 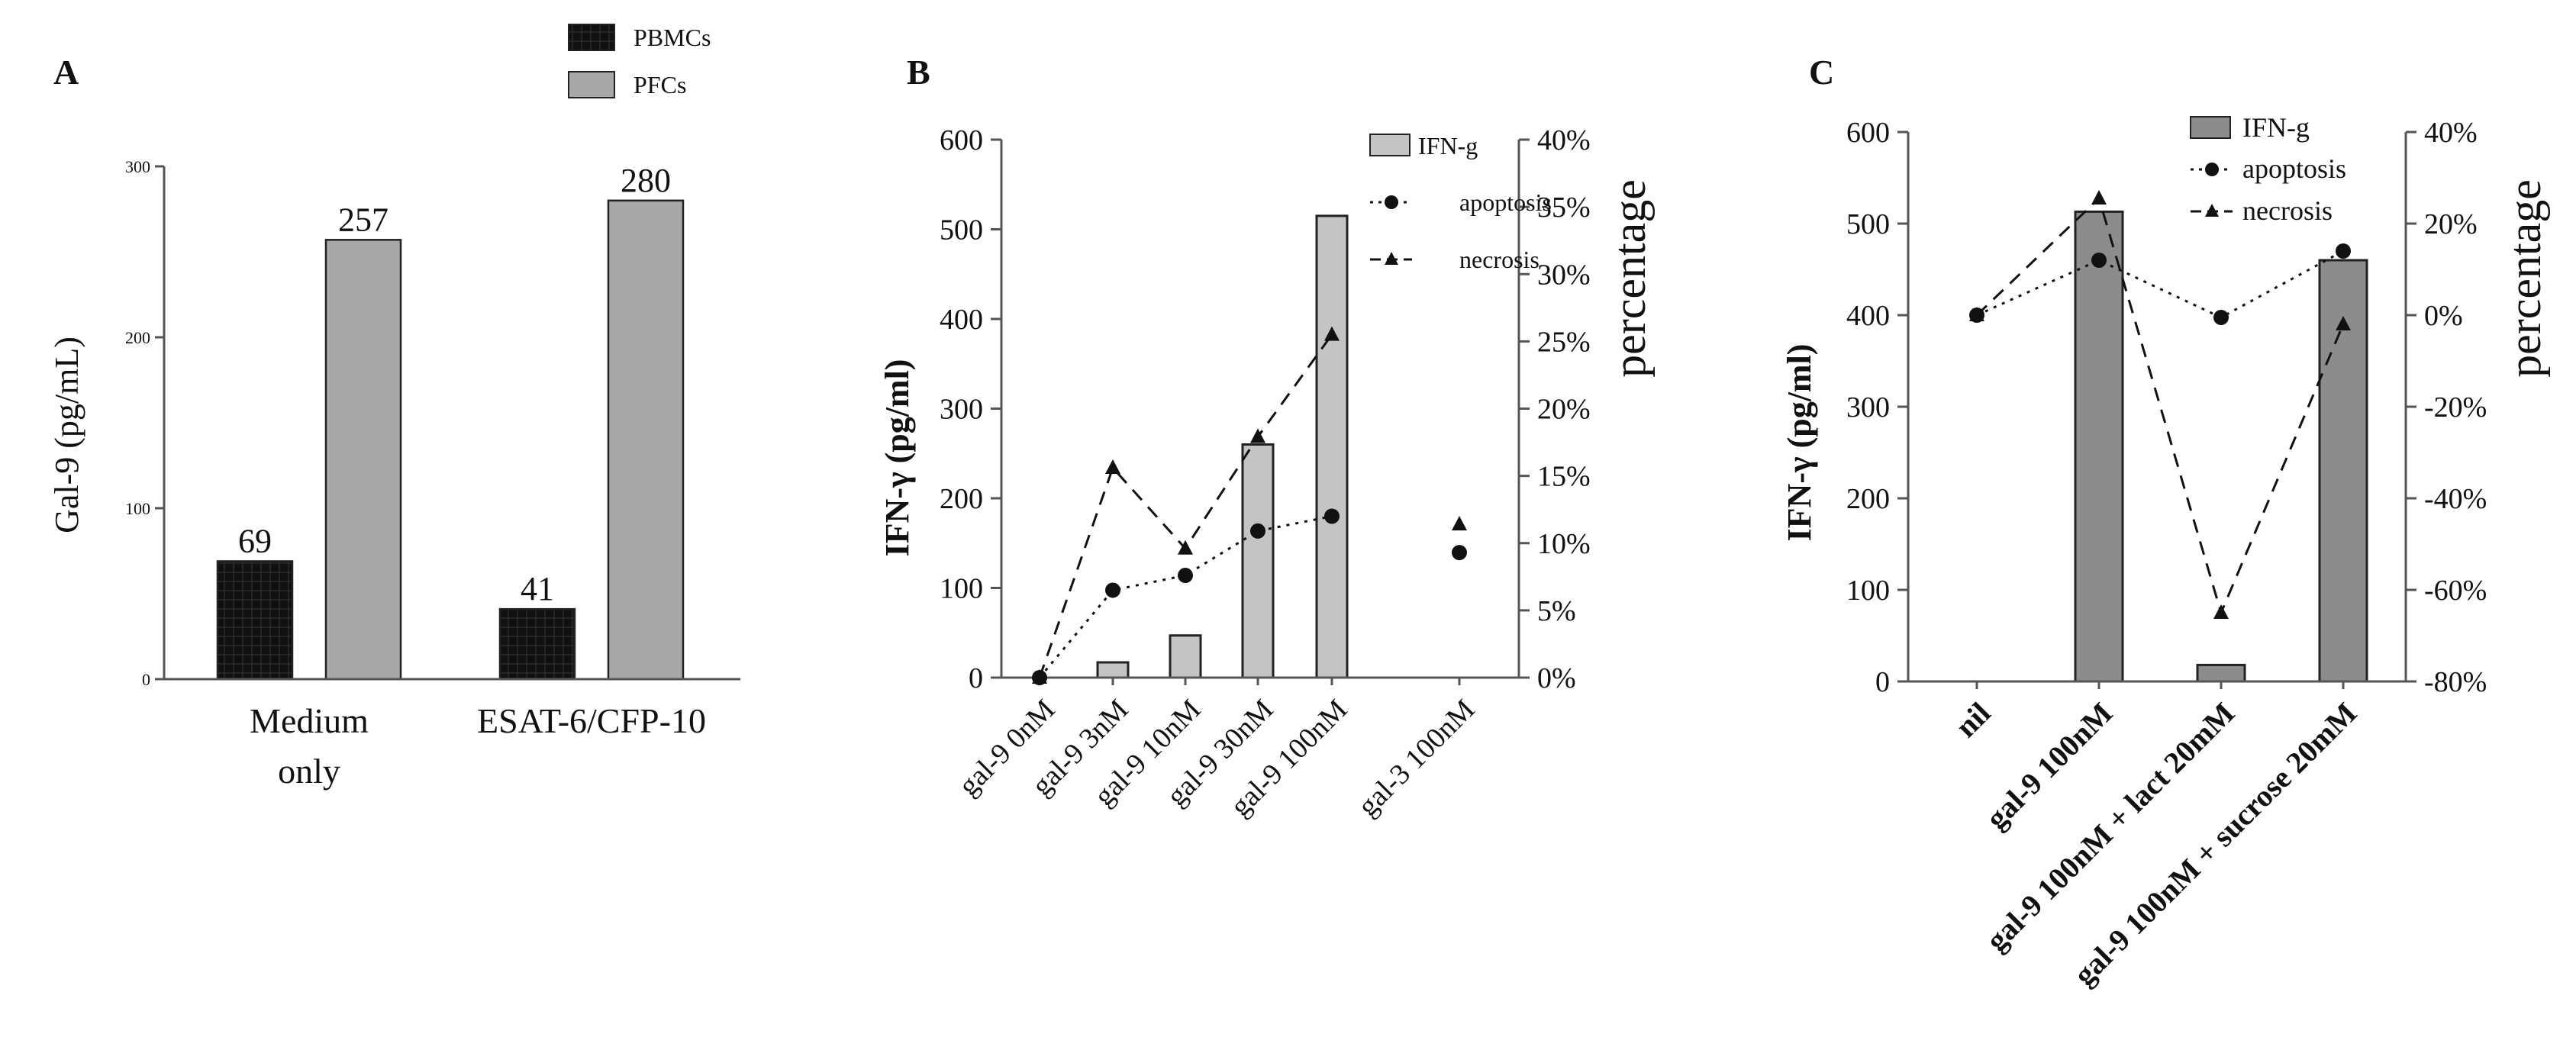 I want to click on c-left-tick-label: 600, so click(x=1868, y=133).